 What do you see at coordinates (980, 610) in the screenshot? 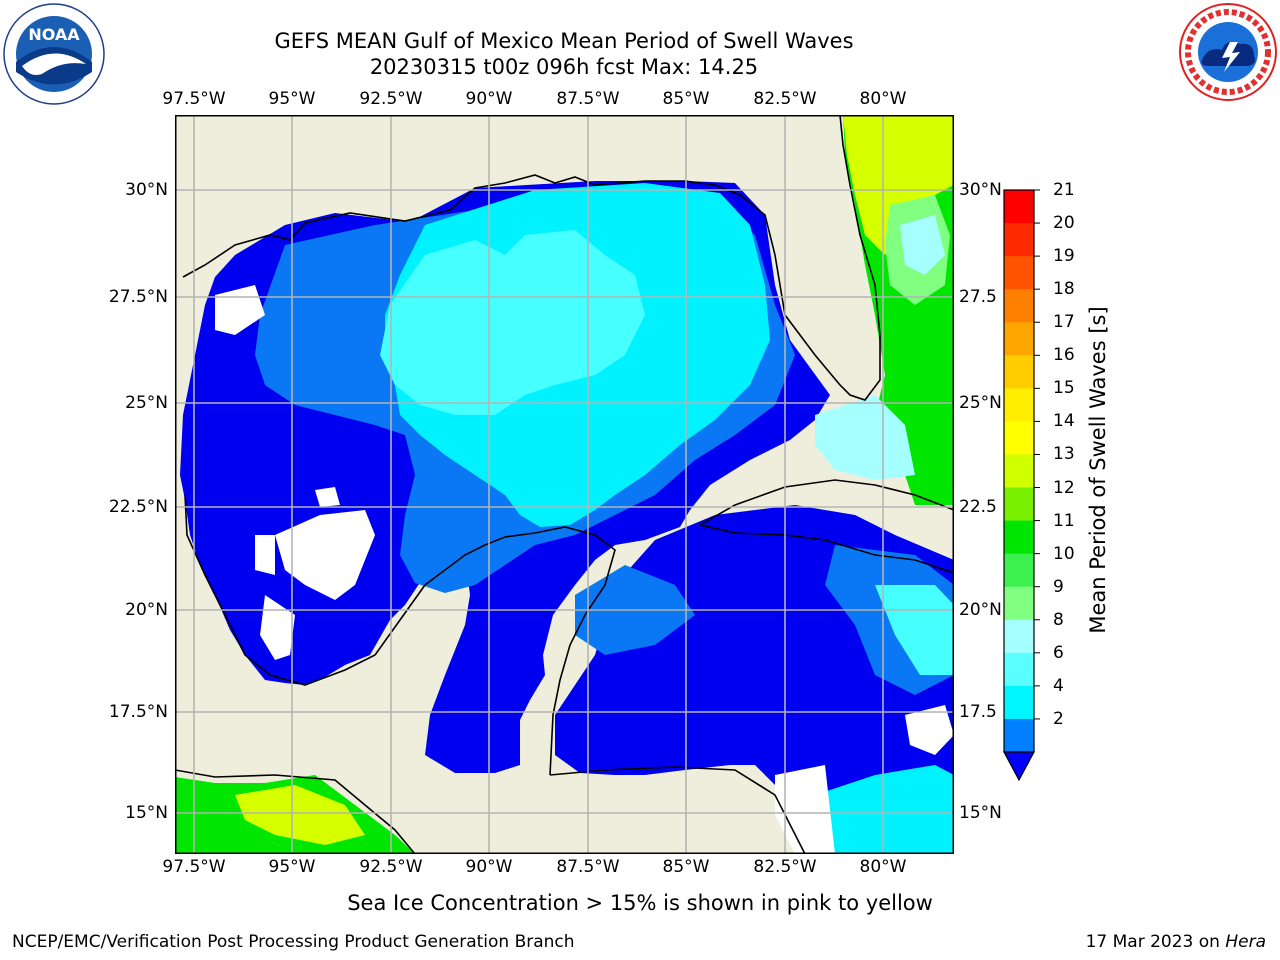
I see `lat-label-right: 20°N` at bounding box center [980, 610].